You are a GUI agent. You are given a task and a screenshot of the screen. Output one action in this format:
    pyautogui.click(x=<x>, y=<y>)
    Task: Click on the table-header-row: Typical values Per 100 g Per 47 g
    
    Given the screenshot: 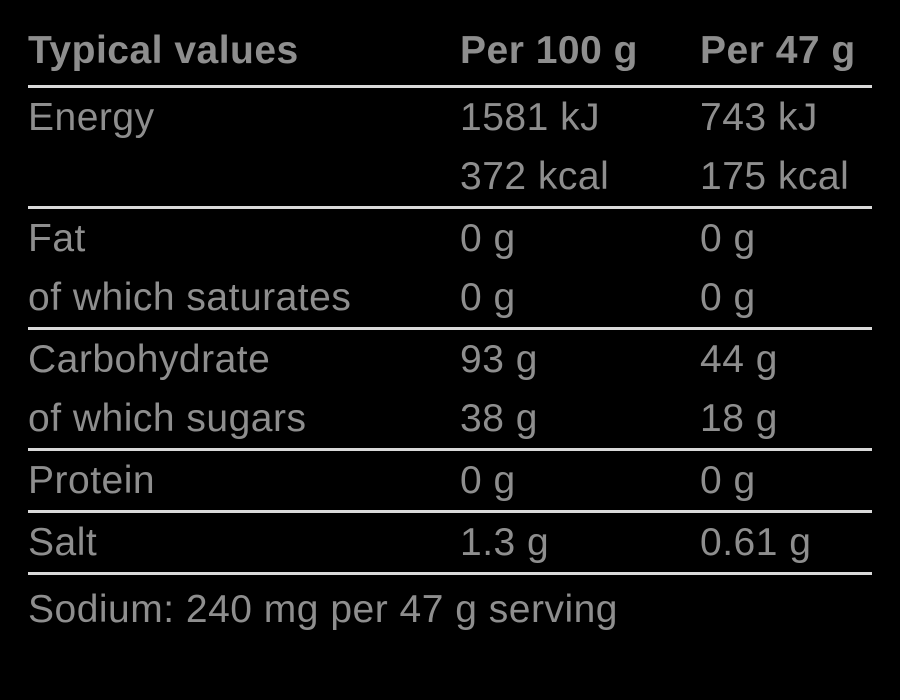 What is the action you would take?
    pyautogui.click(x=450, y=44)
    